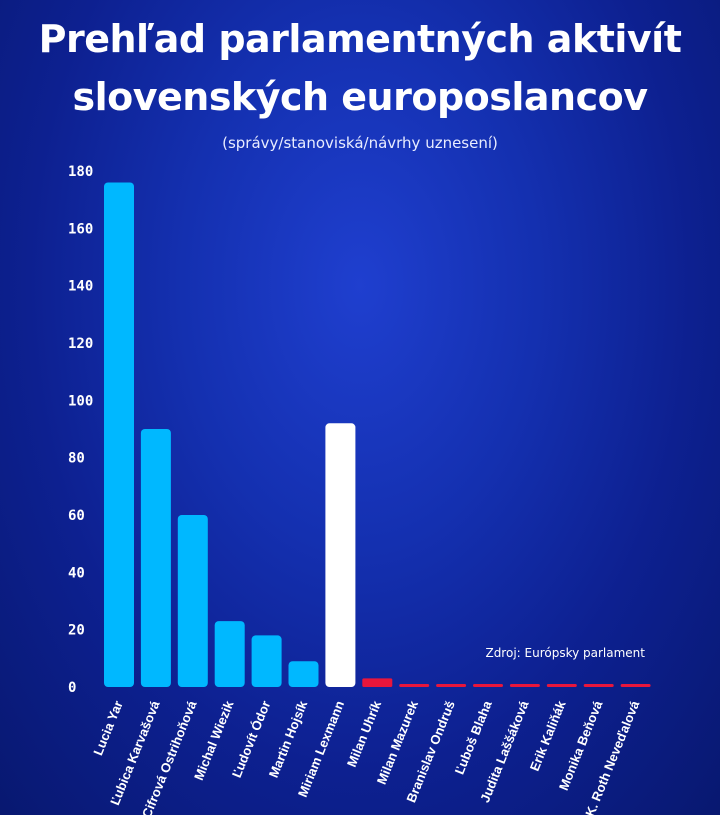 The width and height of the screenshot is (720, 815). Describe the element at coordinates (72, 688) in the screenshot. I see `y-tick-label: 0` at that location.